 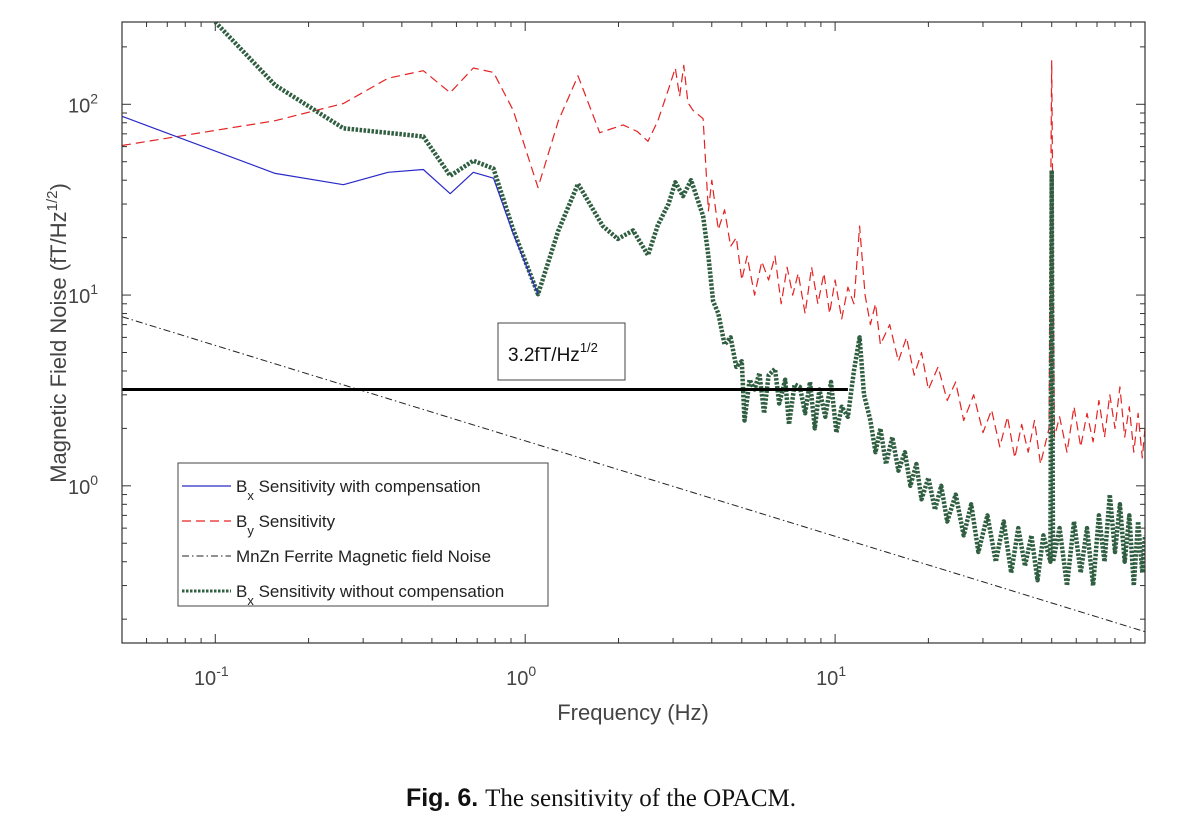 I want to click on legend-label-sub: y, so click(x=250, y=530).